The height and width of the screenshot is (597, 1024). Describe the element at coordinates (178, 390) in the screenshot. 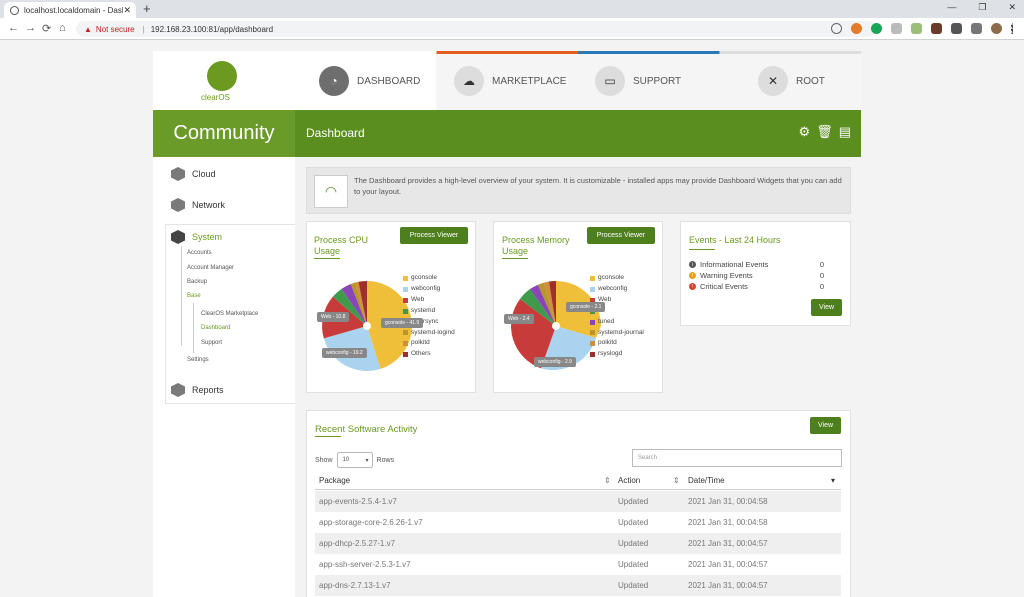

I see `cube-icon` at that location.